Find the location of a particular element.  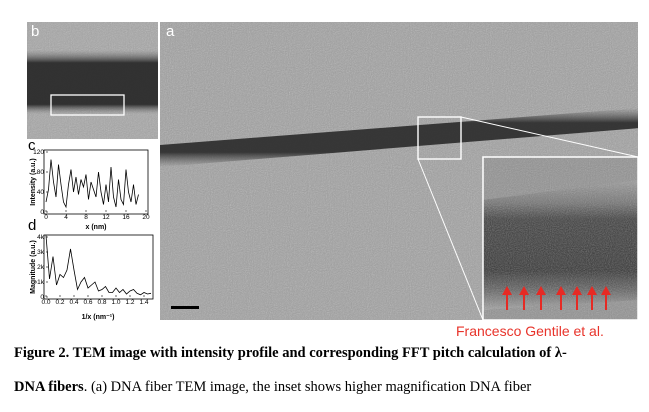

x-tick-label: 16 is located at coordinates (126, 217).